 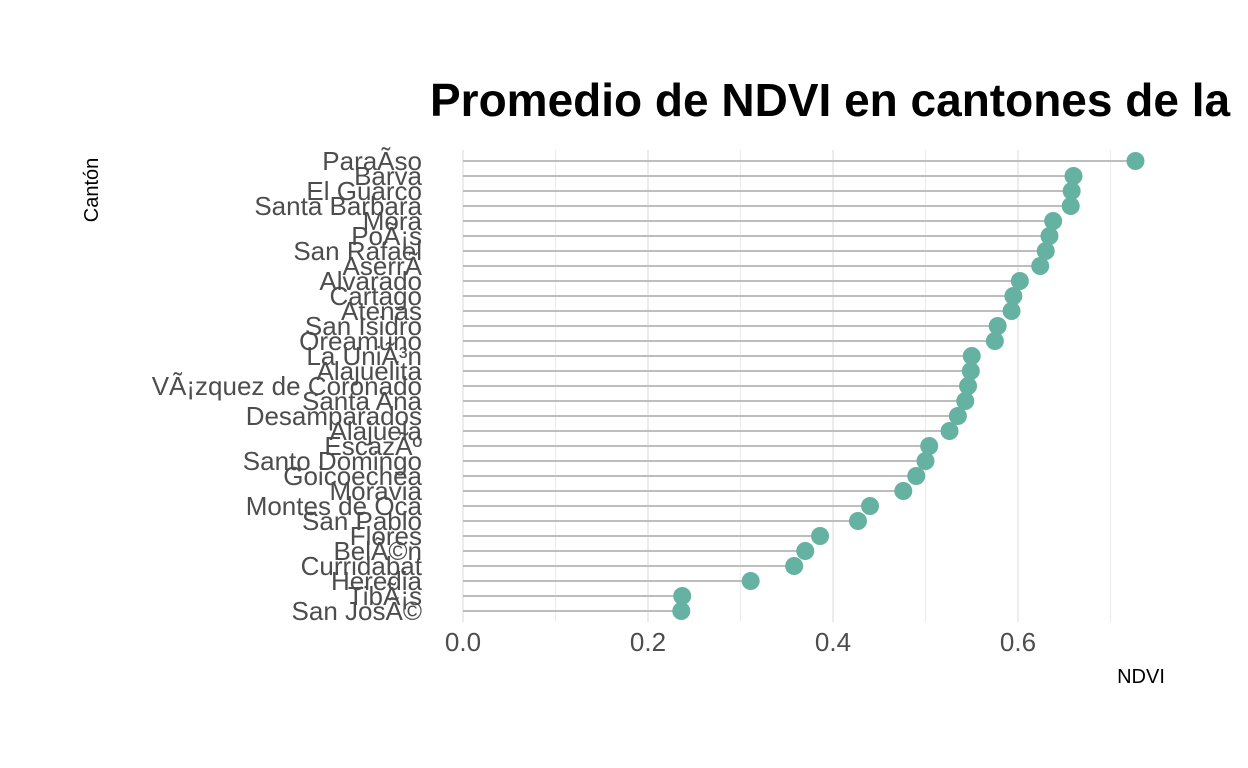 What do you see at coordinates (386, 536) in the screenshot?
I see `y-tick-label: Flores` at bounding box center [386, 536].